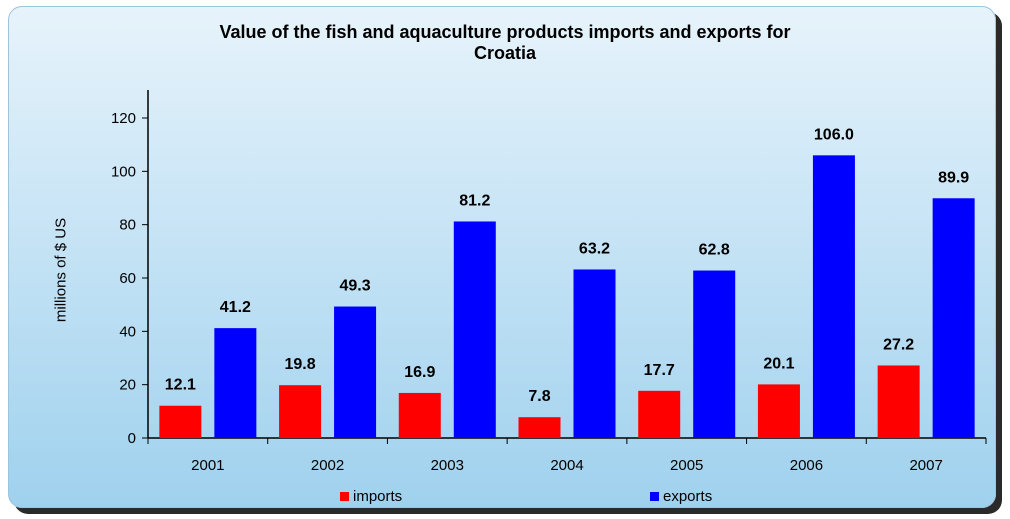 This screenshot has height=519, width=1010. I want to click on data-label-exports: 106.0, so click(834, 134).